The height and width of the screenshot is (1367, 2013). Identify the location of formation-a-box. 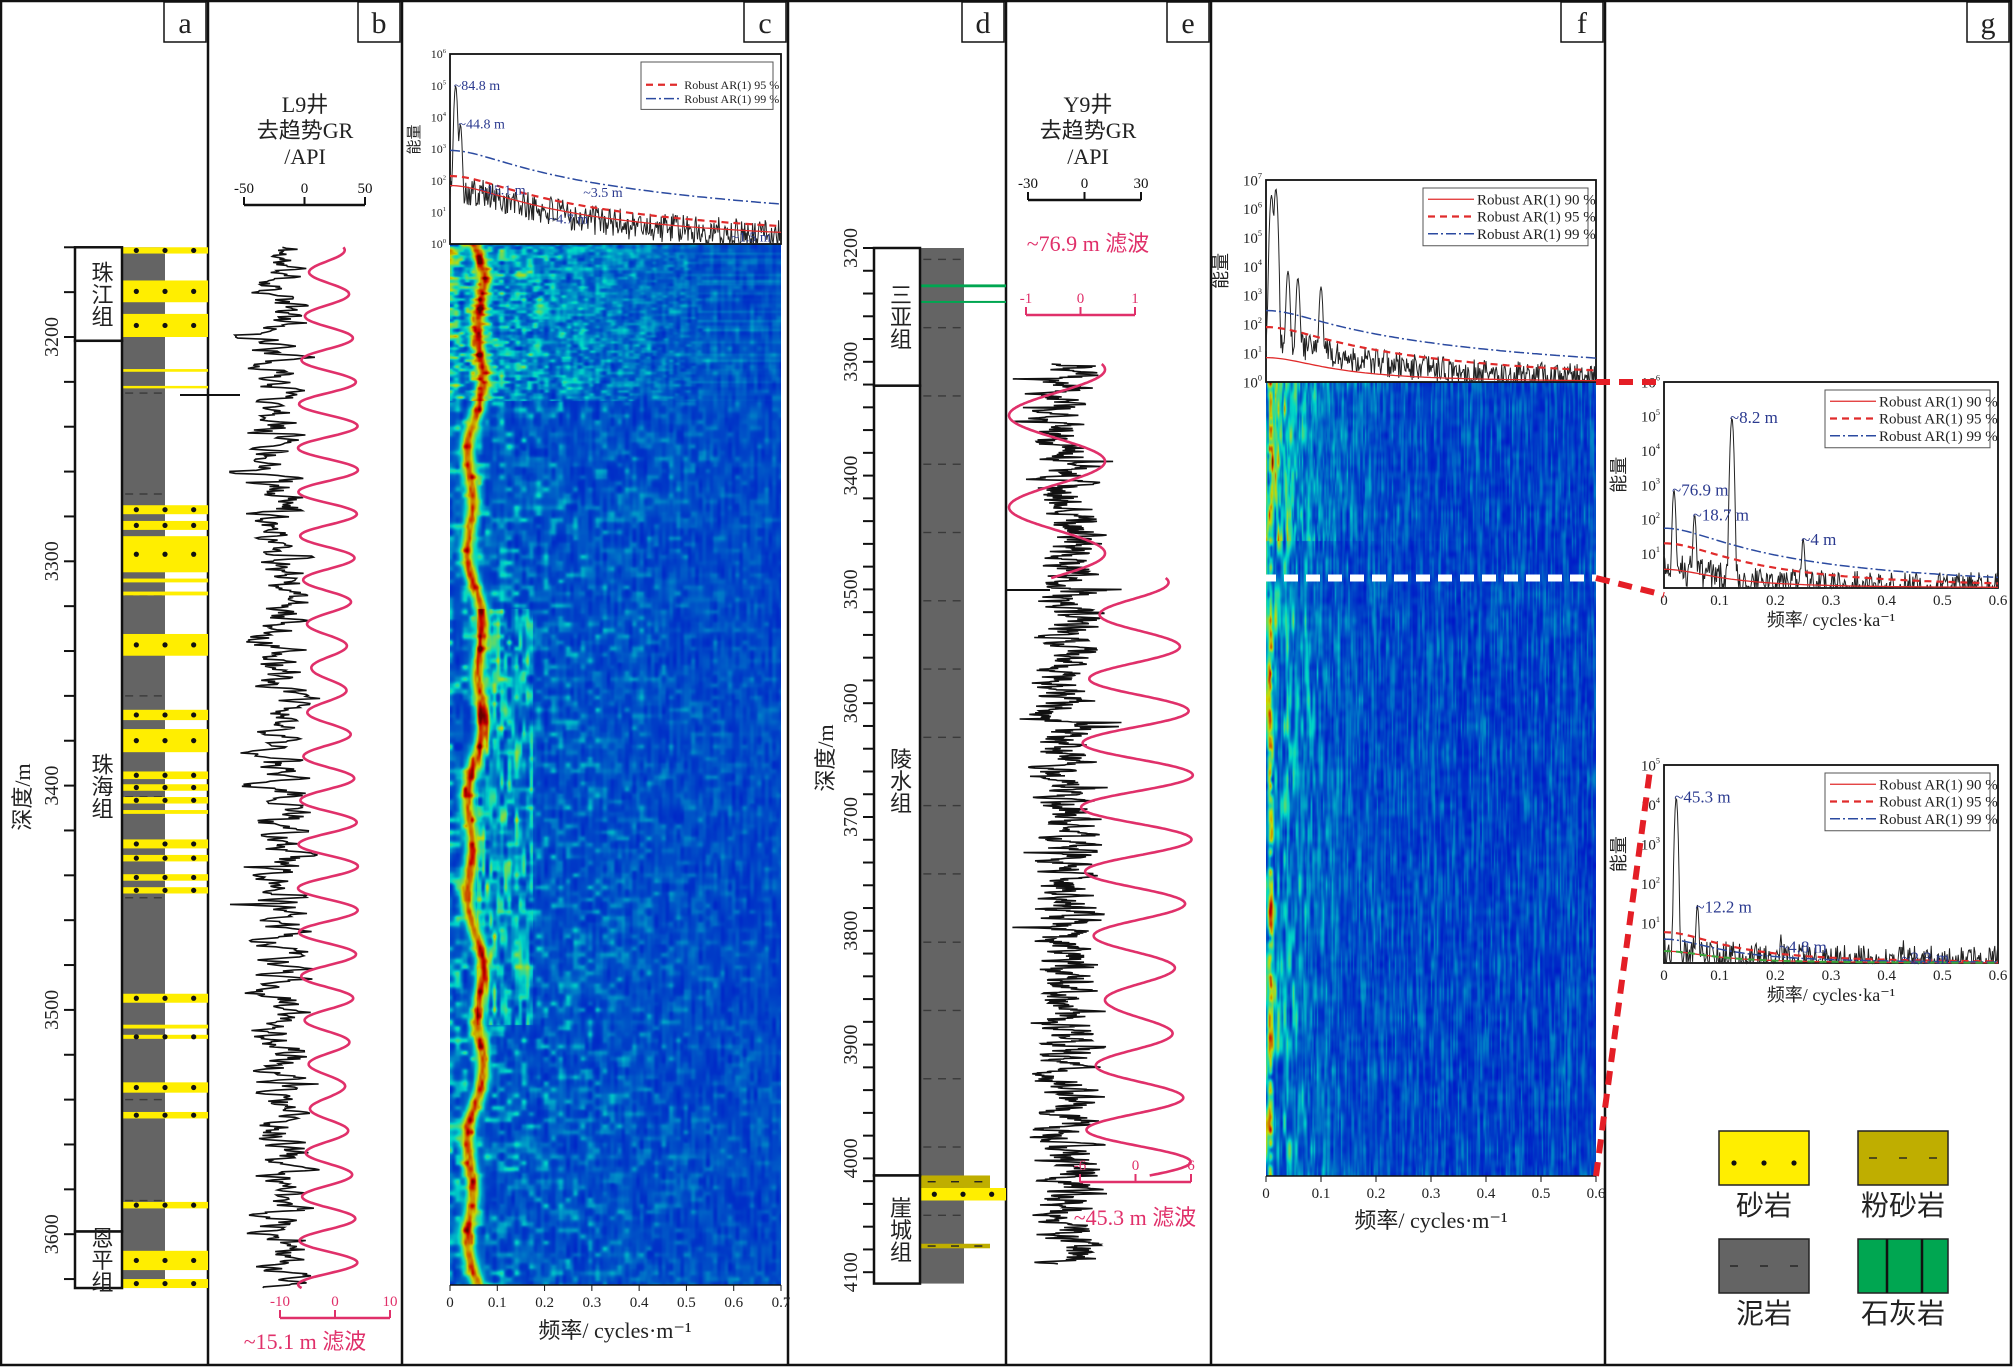
(98, 1260).